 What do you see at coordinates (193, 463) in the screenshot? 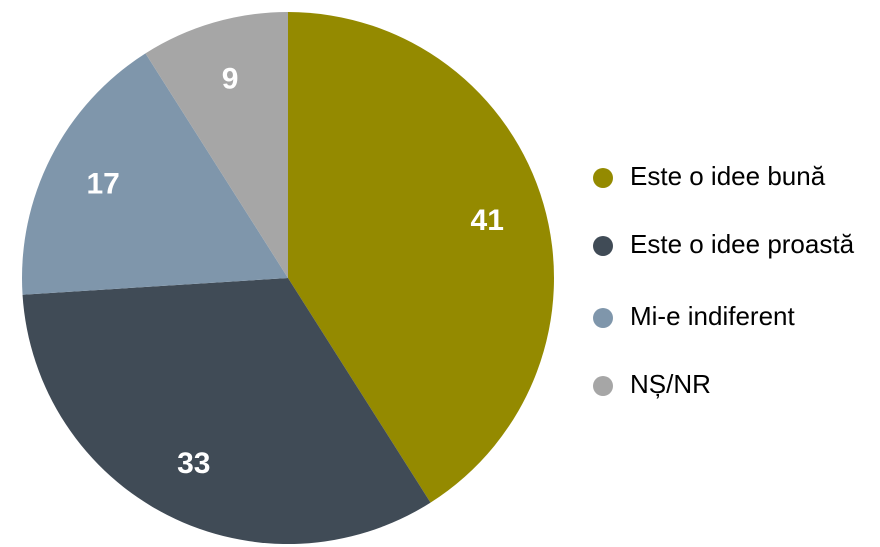
I see `data-label: 33` at bounding box center [193, 463].